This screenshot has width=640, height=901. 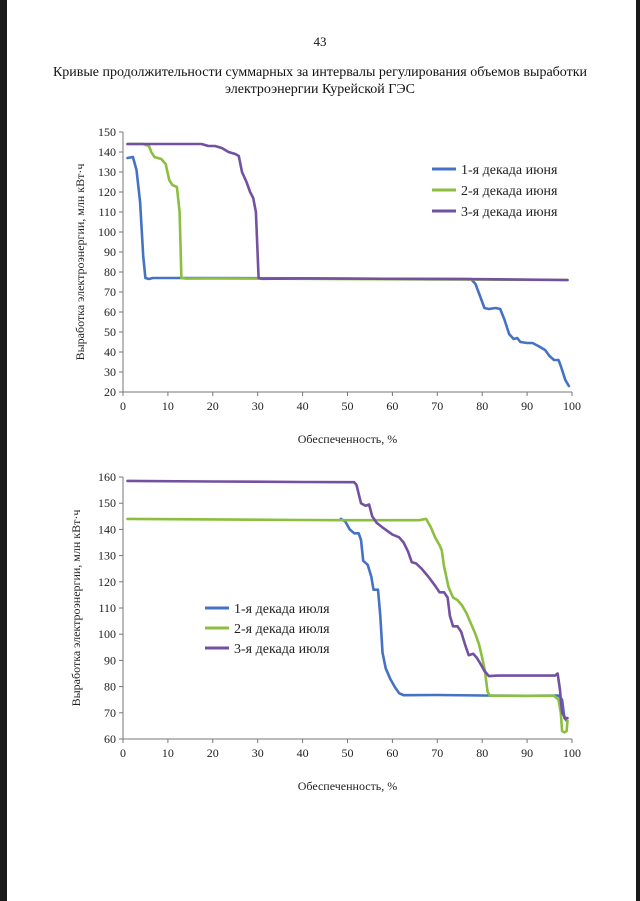 What do you see at coordinates (638, 450) in the screenshot?
I see `scan-right-edge` at bounding box center [638, 450].